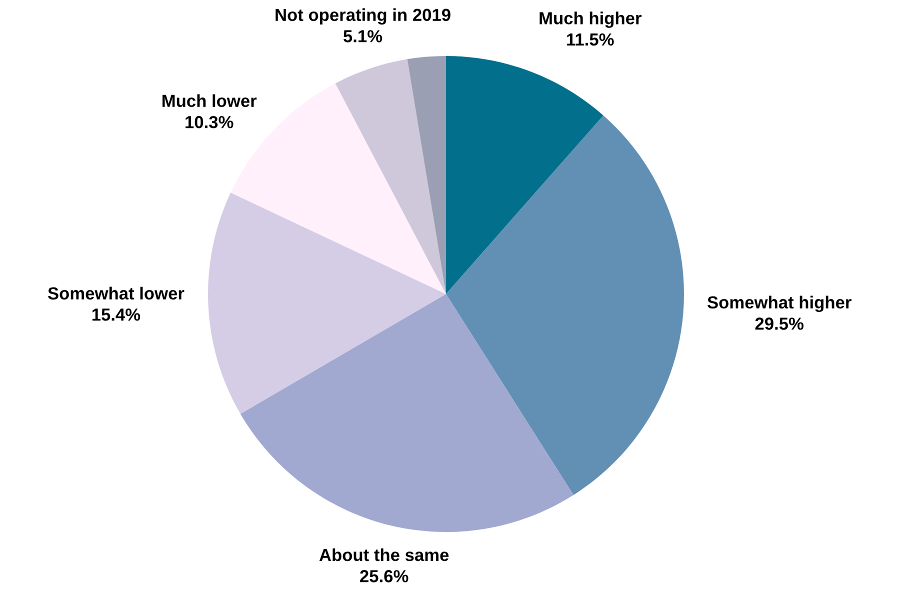 This screenshot has width=898, height=589. Describe the element at coordinates (384, 576) in the screenshot. I see `data-label: 25.6%` at that location.